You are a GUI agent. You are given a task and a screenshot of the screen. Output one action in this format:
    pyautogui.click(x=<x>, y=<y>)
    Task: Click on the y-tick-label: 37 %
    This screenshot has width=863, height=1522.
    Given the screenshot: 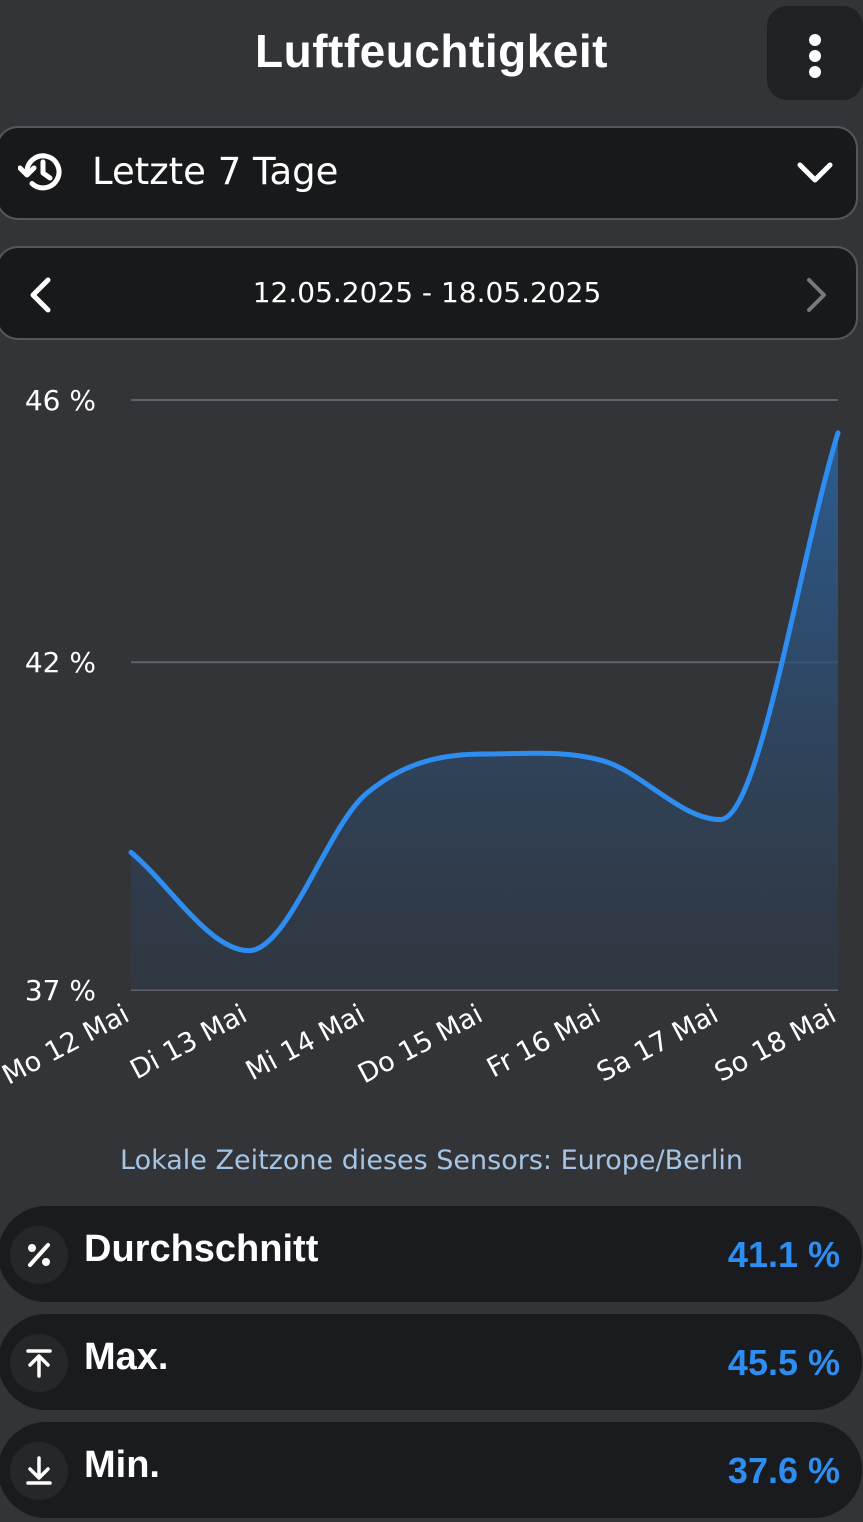 What is the action you would take?
    pyautogui.click(x=60, y=990)
    